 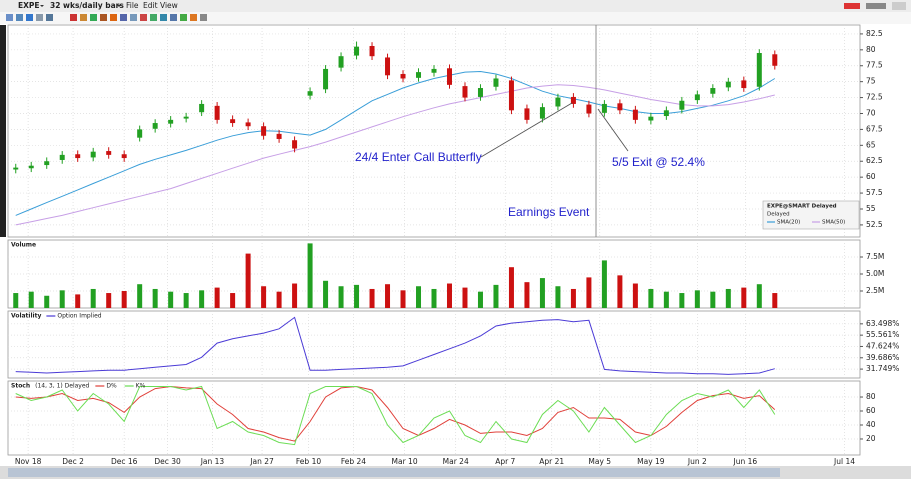 I want to click on x-tick-label: Feb 24, so click(x=353, y=461).